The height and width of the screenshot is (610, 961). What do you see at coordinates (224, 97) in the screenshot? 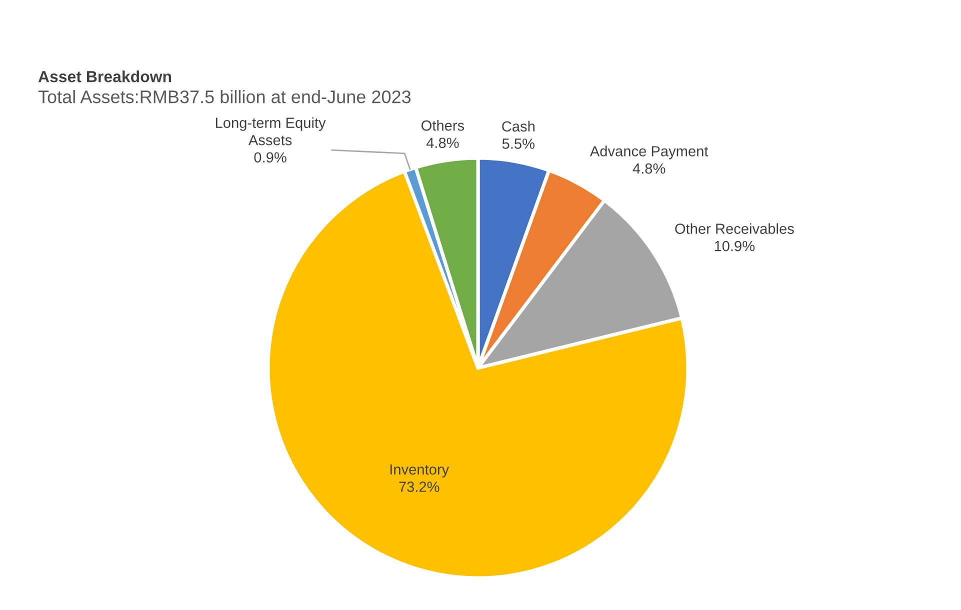
I see `chart-subtitle: Total Assets:RMB37.5 billion at end-June 2023` at bounding box center [224, 97].